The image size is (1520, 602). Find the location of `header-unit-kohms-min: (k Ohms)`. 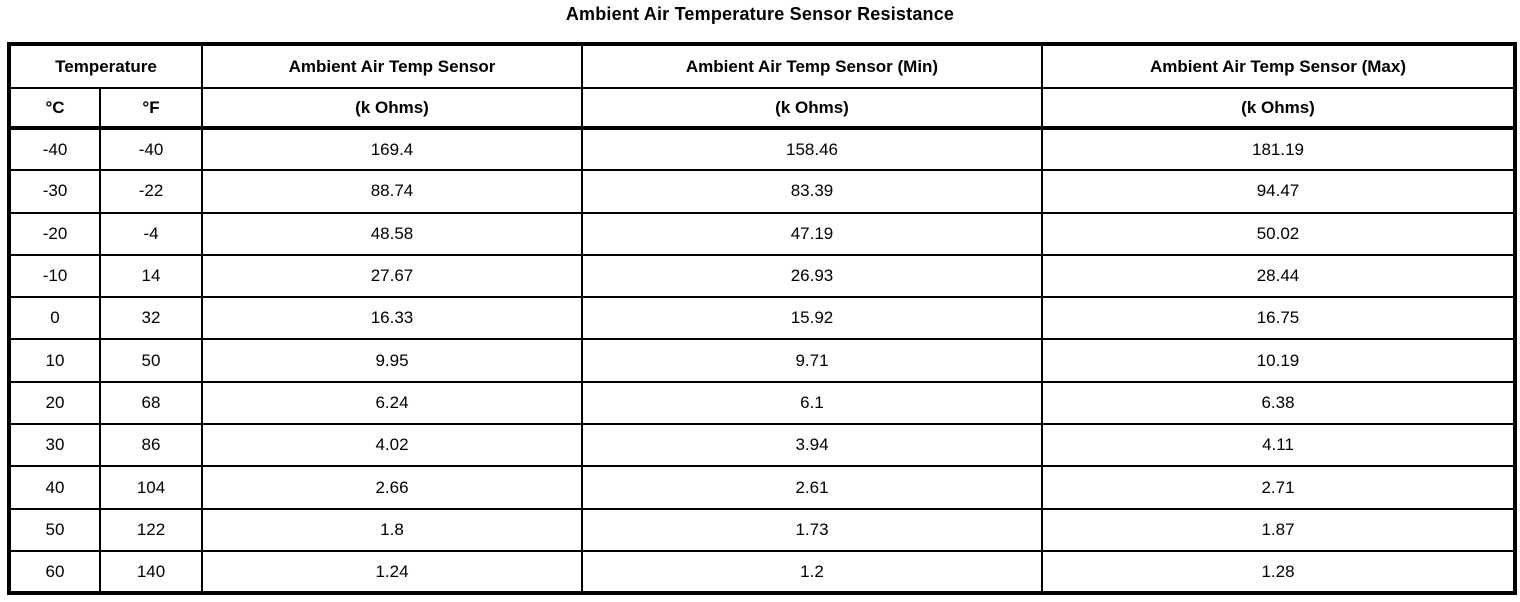

header-unit-kohms-min: (k Ohms) is located at coordinates (812, 108).